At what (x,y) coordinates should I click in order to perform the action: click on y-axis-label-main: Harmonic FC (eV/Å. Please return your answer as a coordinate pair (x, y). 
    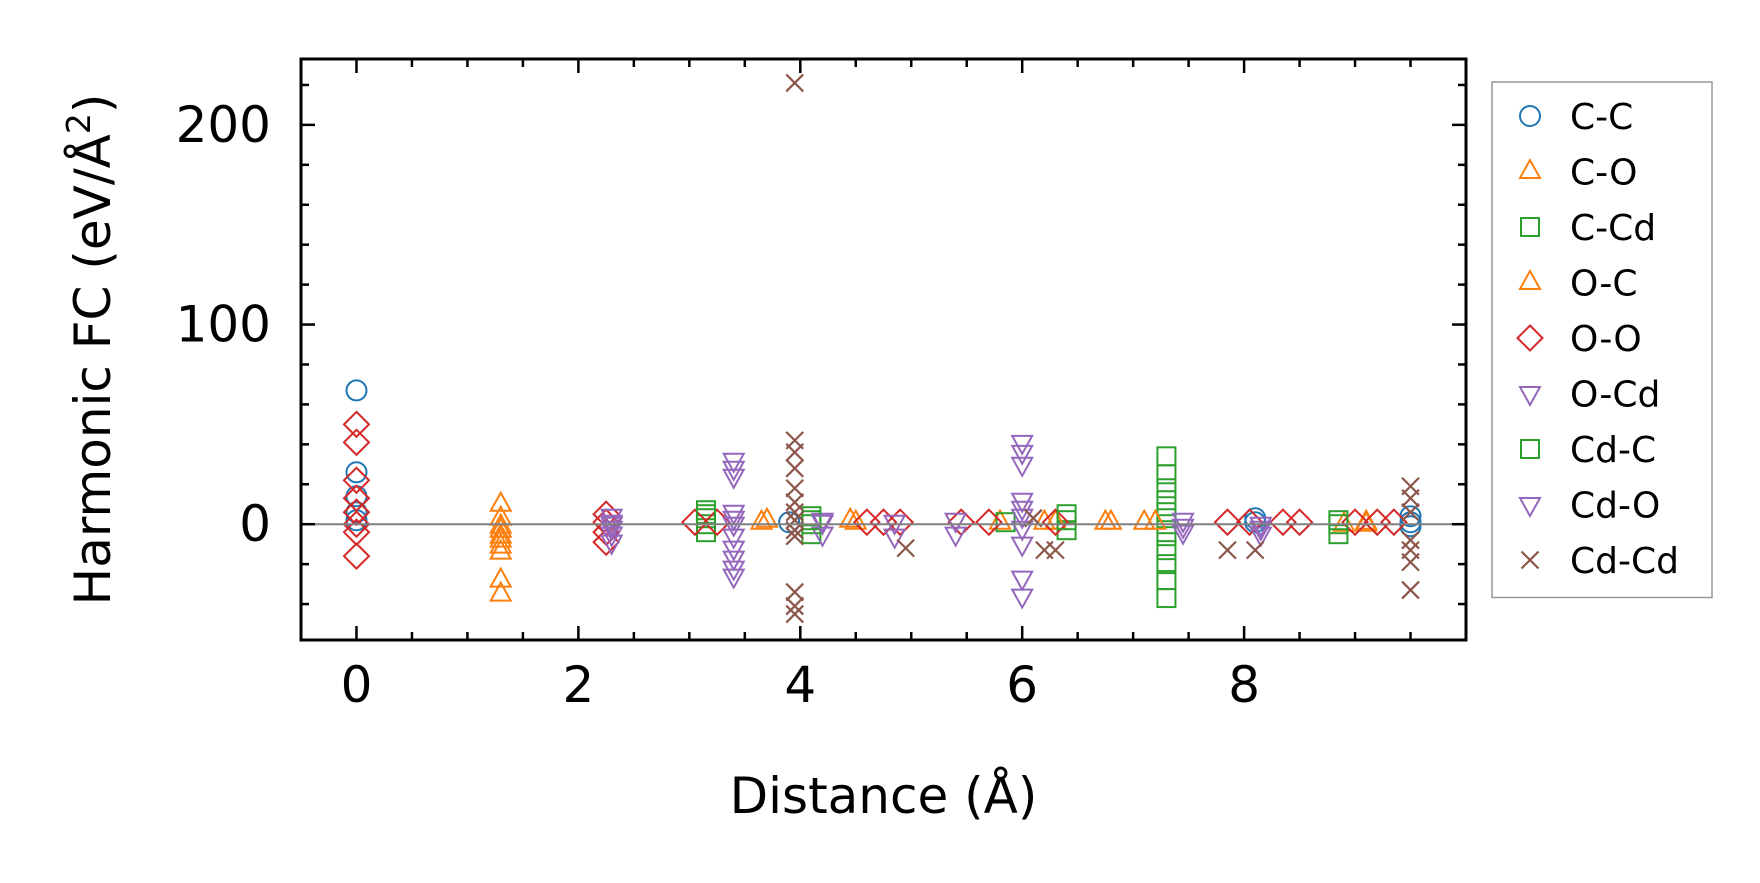
    Looking at the image, I should click on (93, 369).